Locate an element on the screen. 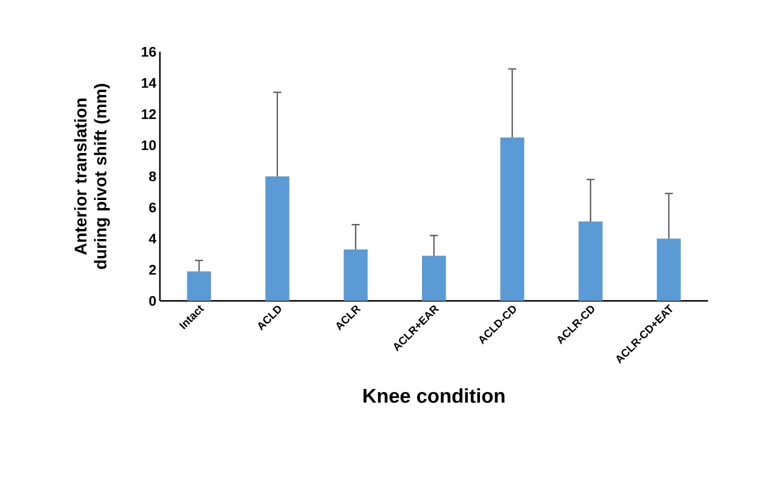  x-axis-title: Knee condition is located at coordinates (434, 395).